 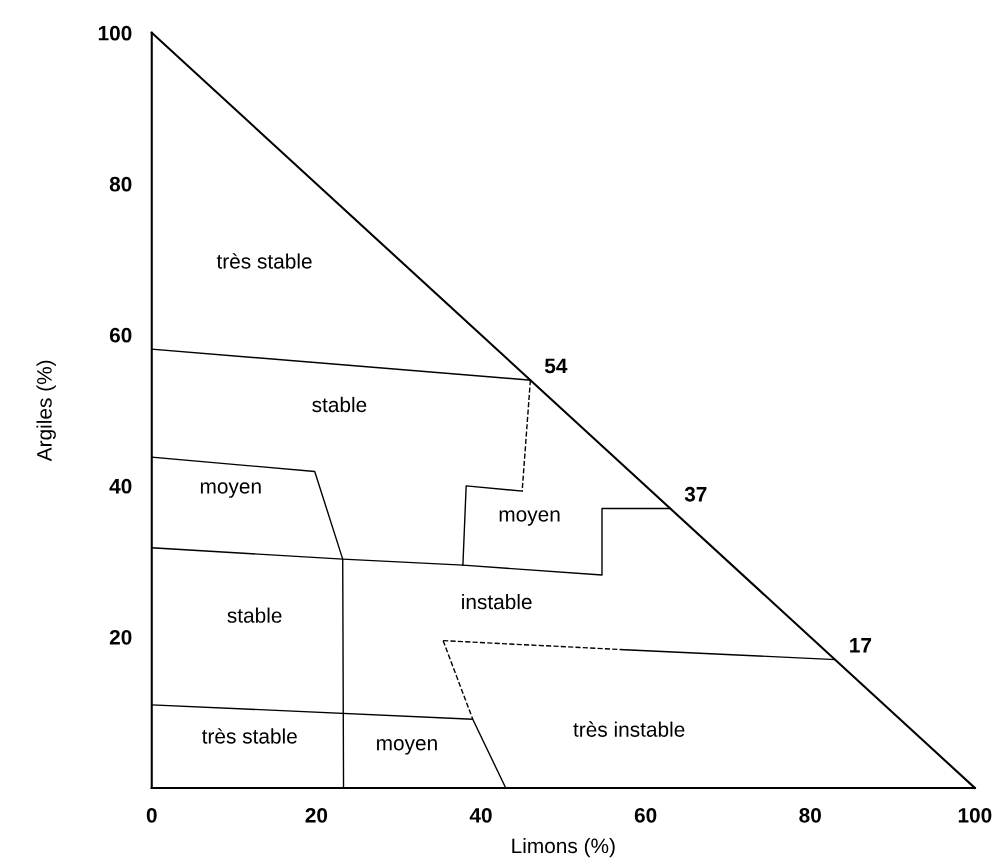 What do you see at coordinates (115, 33) in the screenshot?
I see `y-tick-label: 100` at bounding box center [115, 33].